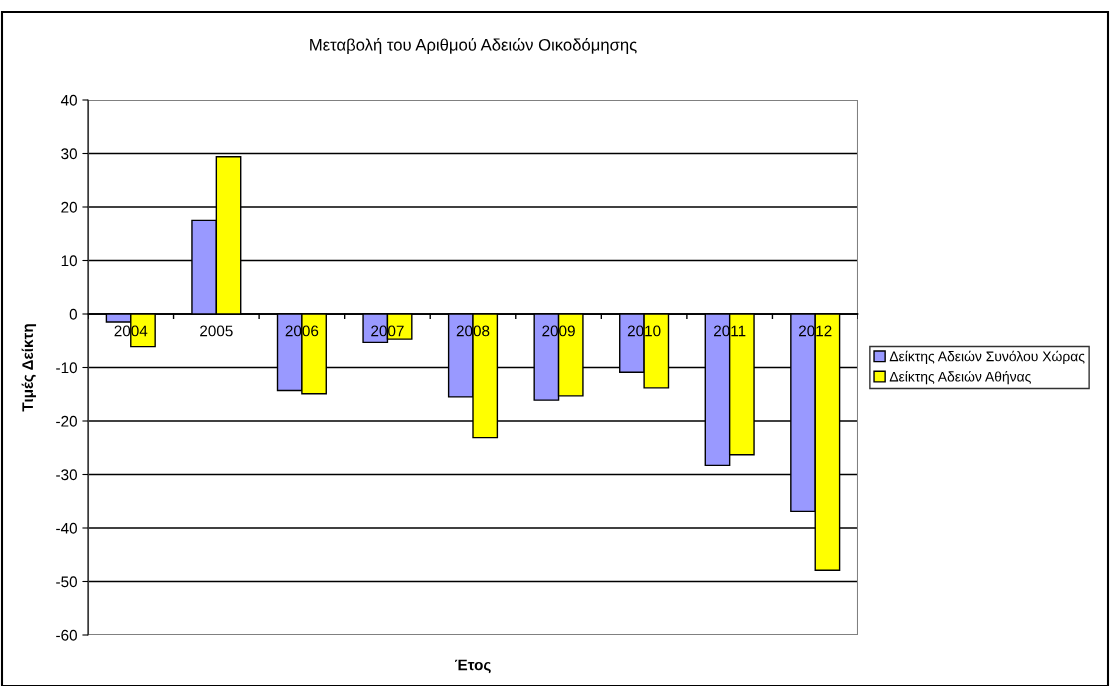 This screenshot has width=1110, height=686. Describe the element at coordinates (69, 207) in the screenshot. I see `y-tick-label: 20` at that location.